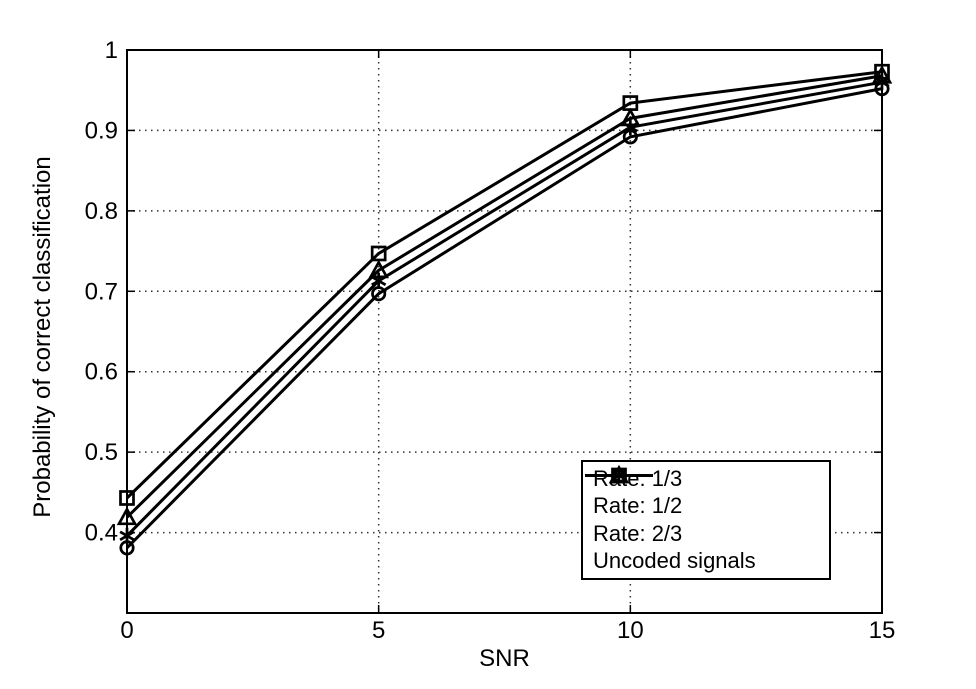 The image size is (976, 689). What do you see at coordinates (101, 130) in the screenshot?
I see `svg-text: 0.9` at bounding box center [101, 130].